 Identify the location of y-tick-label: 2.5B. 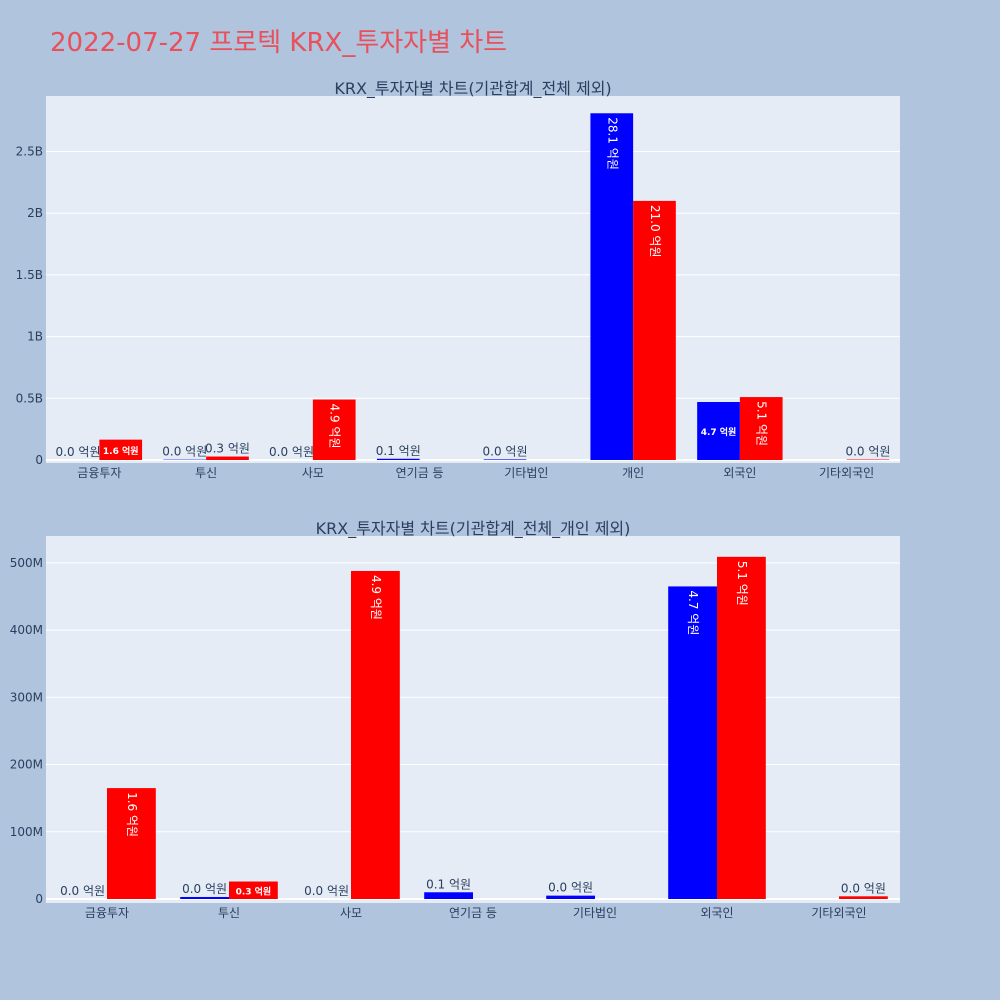
(29, 152).